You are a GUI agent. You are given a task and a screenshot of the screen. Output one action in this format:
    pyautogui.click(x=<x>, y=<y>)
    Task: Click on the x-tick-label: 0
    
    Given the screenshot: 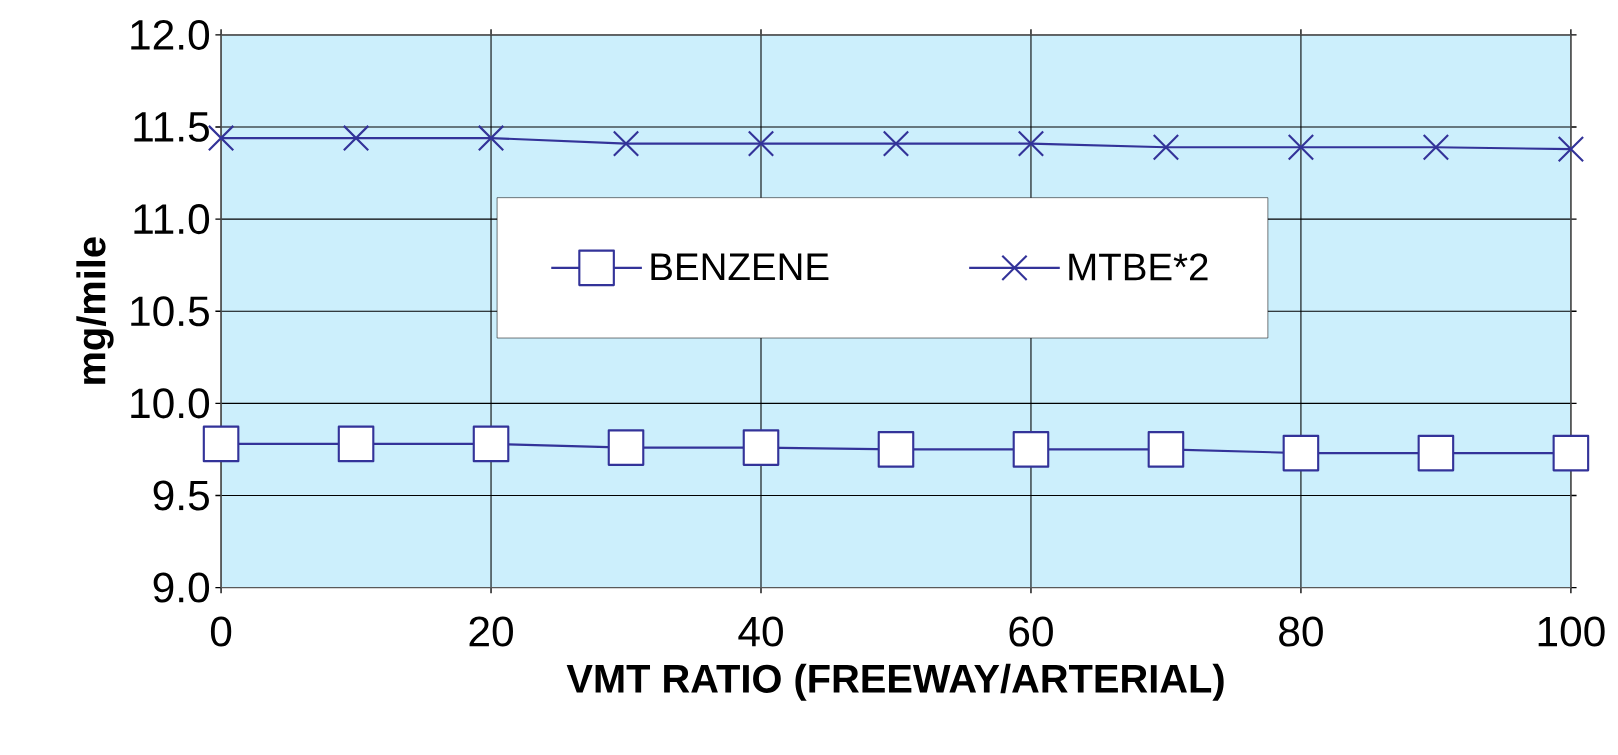 What is the action you would take?
    pyautogui.click(x=221, y=631)
    